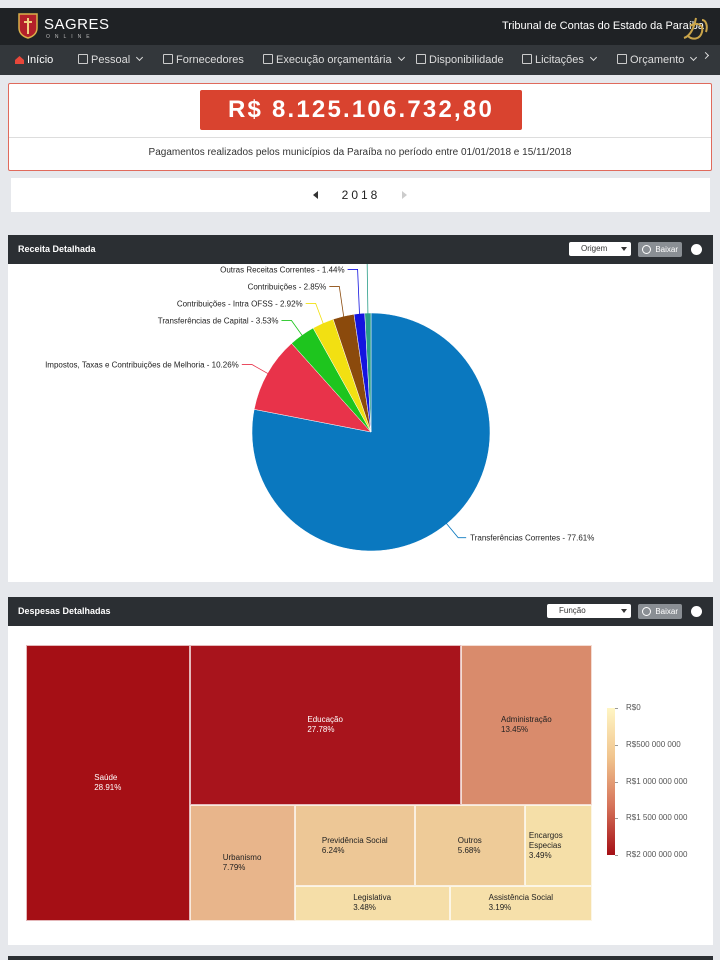 Image resolution: width=720 pixels, height=960 pixels. I want to click on cell-name: Saúde, so click(106, 777).